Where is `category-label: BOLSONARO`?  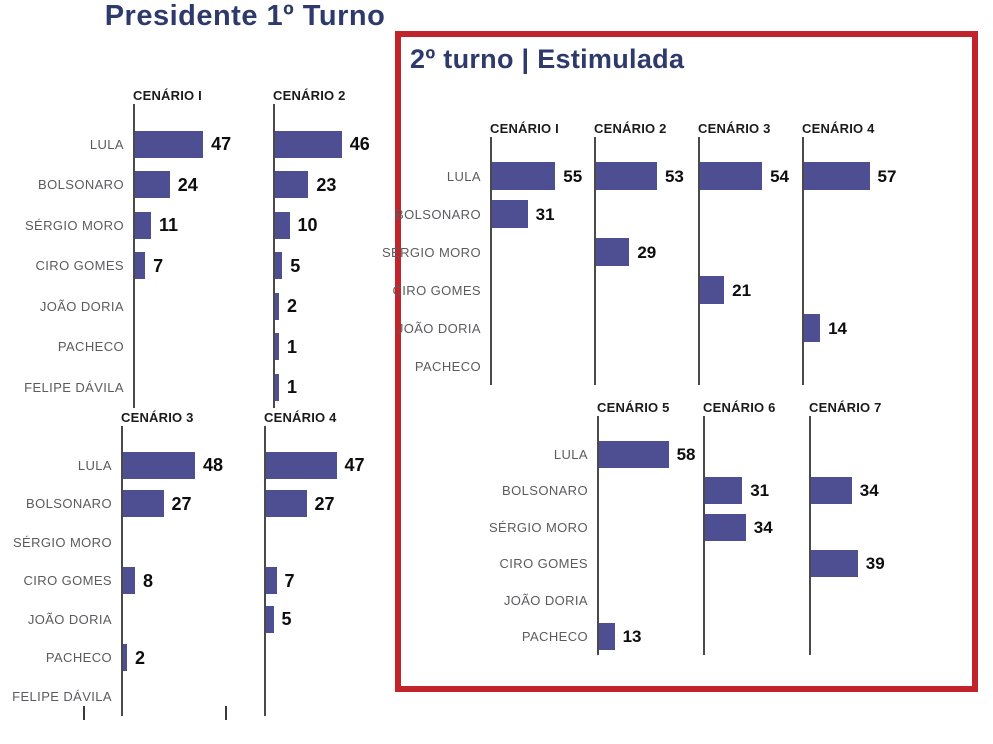
category-label: BOLSONARO is located at coordinates (69, 504).